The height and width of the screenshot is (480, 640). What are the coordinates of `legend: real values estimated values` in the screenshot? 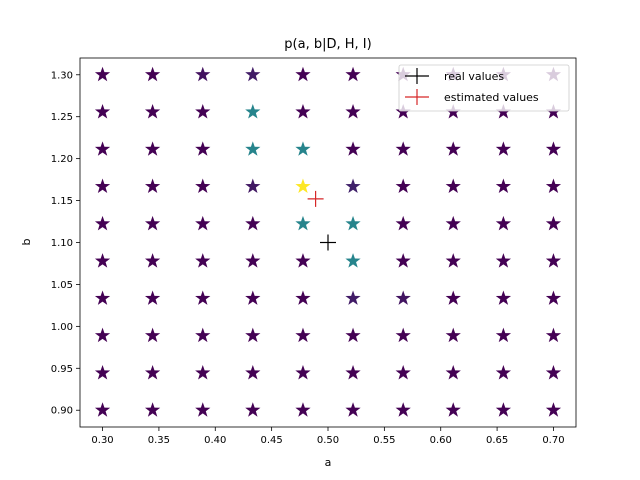 It's located at (484, 88).